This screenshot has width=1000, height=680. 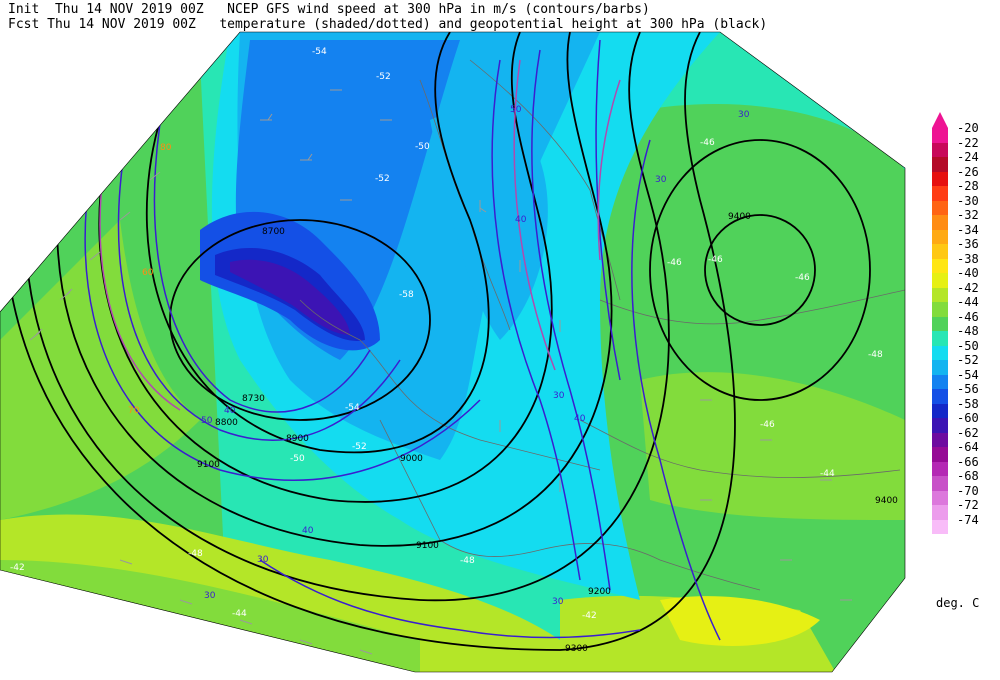 What do you see at coordinates (253, 399) in the screenshot?
I see `height-label: 8730` at bounding box center [253, 399].